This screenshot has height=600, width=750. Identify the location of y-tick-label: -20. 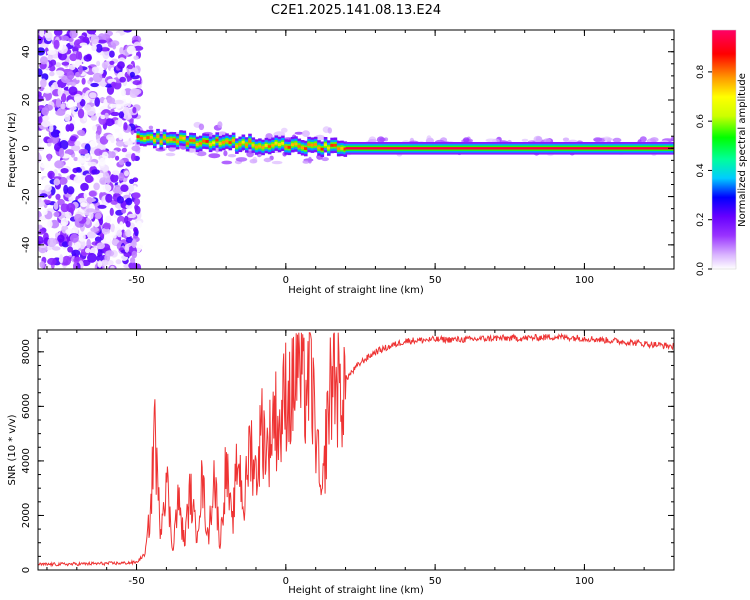
(26, 196).